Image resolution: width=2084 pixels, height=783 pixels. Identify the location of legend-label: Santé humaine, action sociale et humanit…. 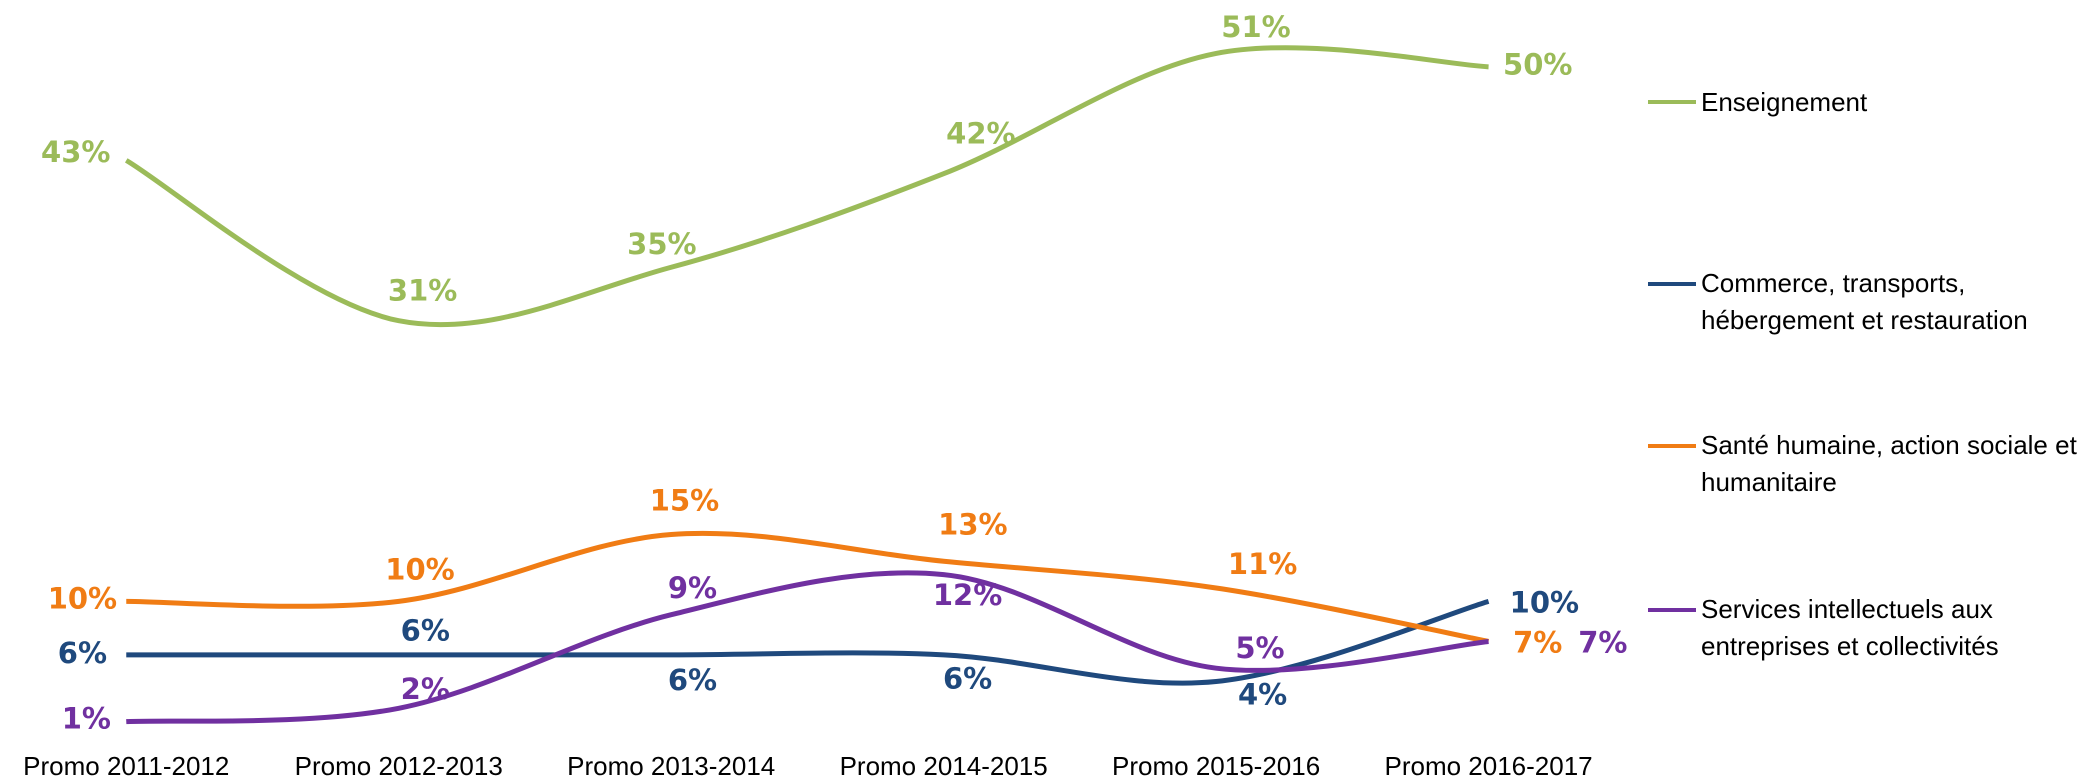
(1889, 463).